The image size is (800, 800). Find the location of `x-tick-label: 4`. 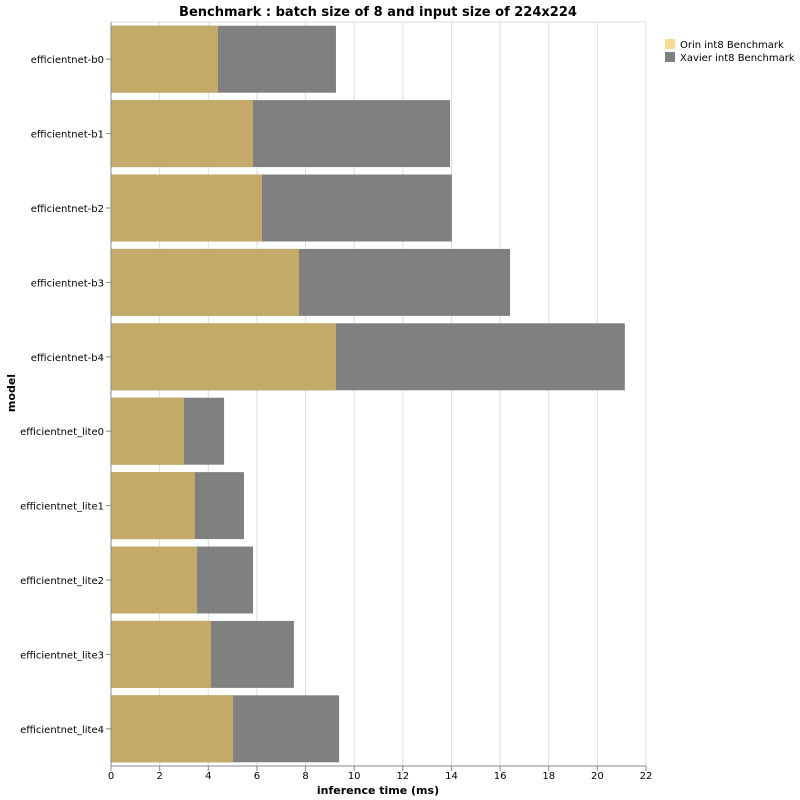

x-tick-label: 4 is located at coordinates (208, 776).